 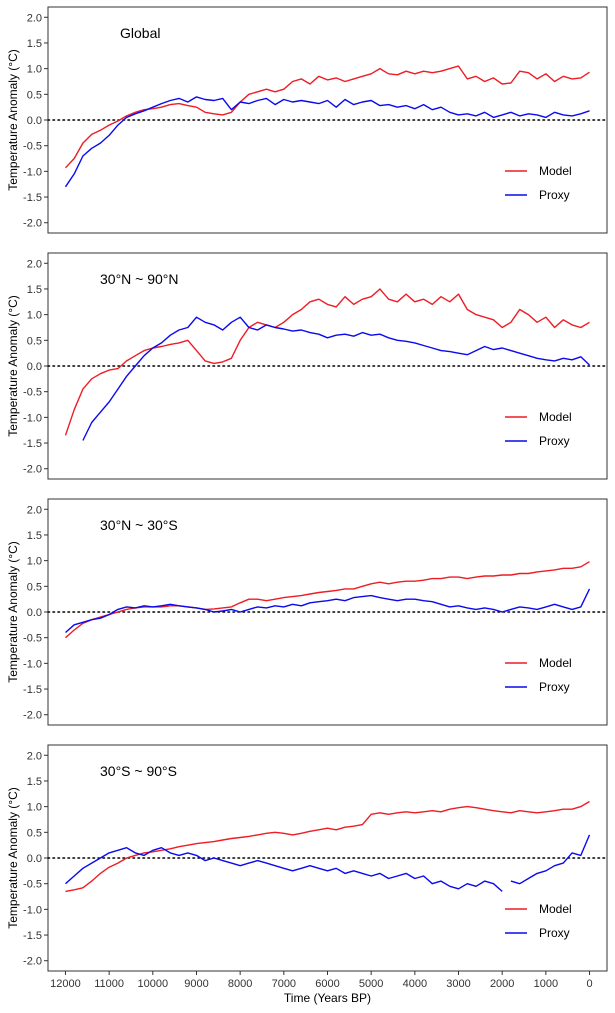 What do you see at coordinates (139, 525) in the screenshot?
I see `panel-title: 30°N ~ 30°S` at bounding box center [139, 525].